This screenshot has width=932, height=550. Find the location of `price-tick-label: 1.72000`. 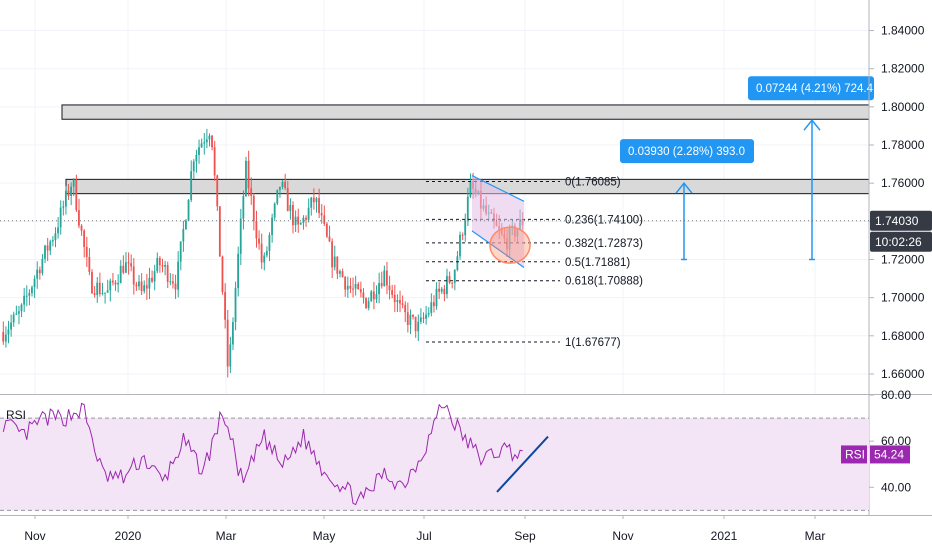

price-tick-label: 1.72000 is located at coordinates (903, 259).